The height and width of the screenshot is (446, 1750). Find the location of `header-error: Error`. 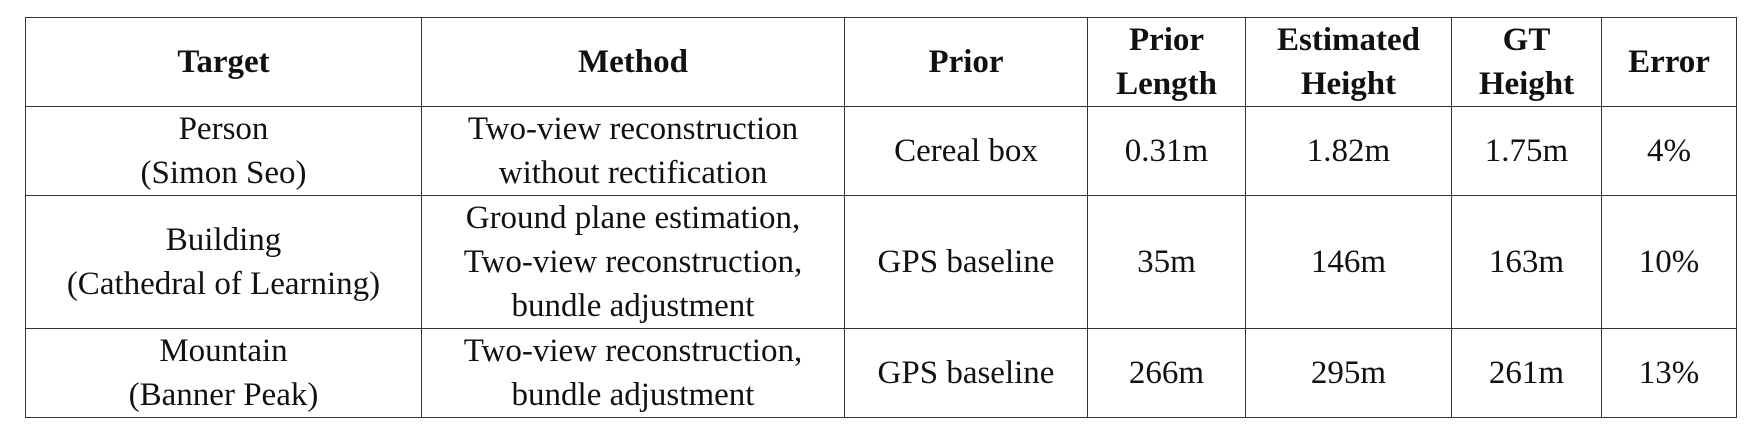

header-error: Error is located at coordinates (1669, 62).